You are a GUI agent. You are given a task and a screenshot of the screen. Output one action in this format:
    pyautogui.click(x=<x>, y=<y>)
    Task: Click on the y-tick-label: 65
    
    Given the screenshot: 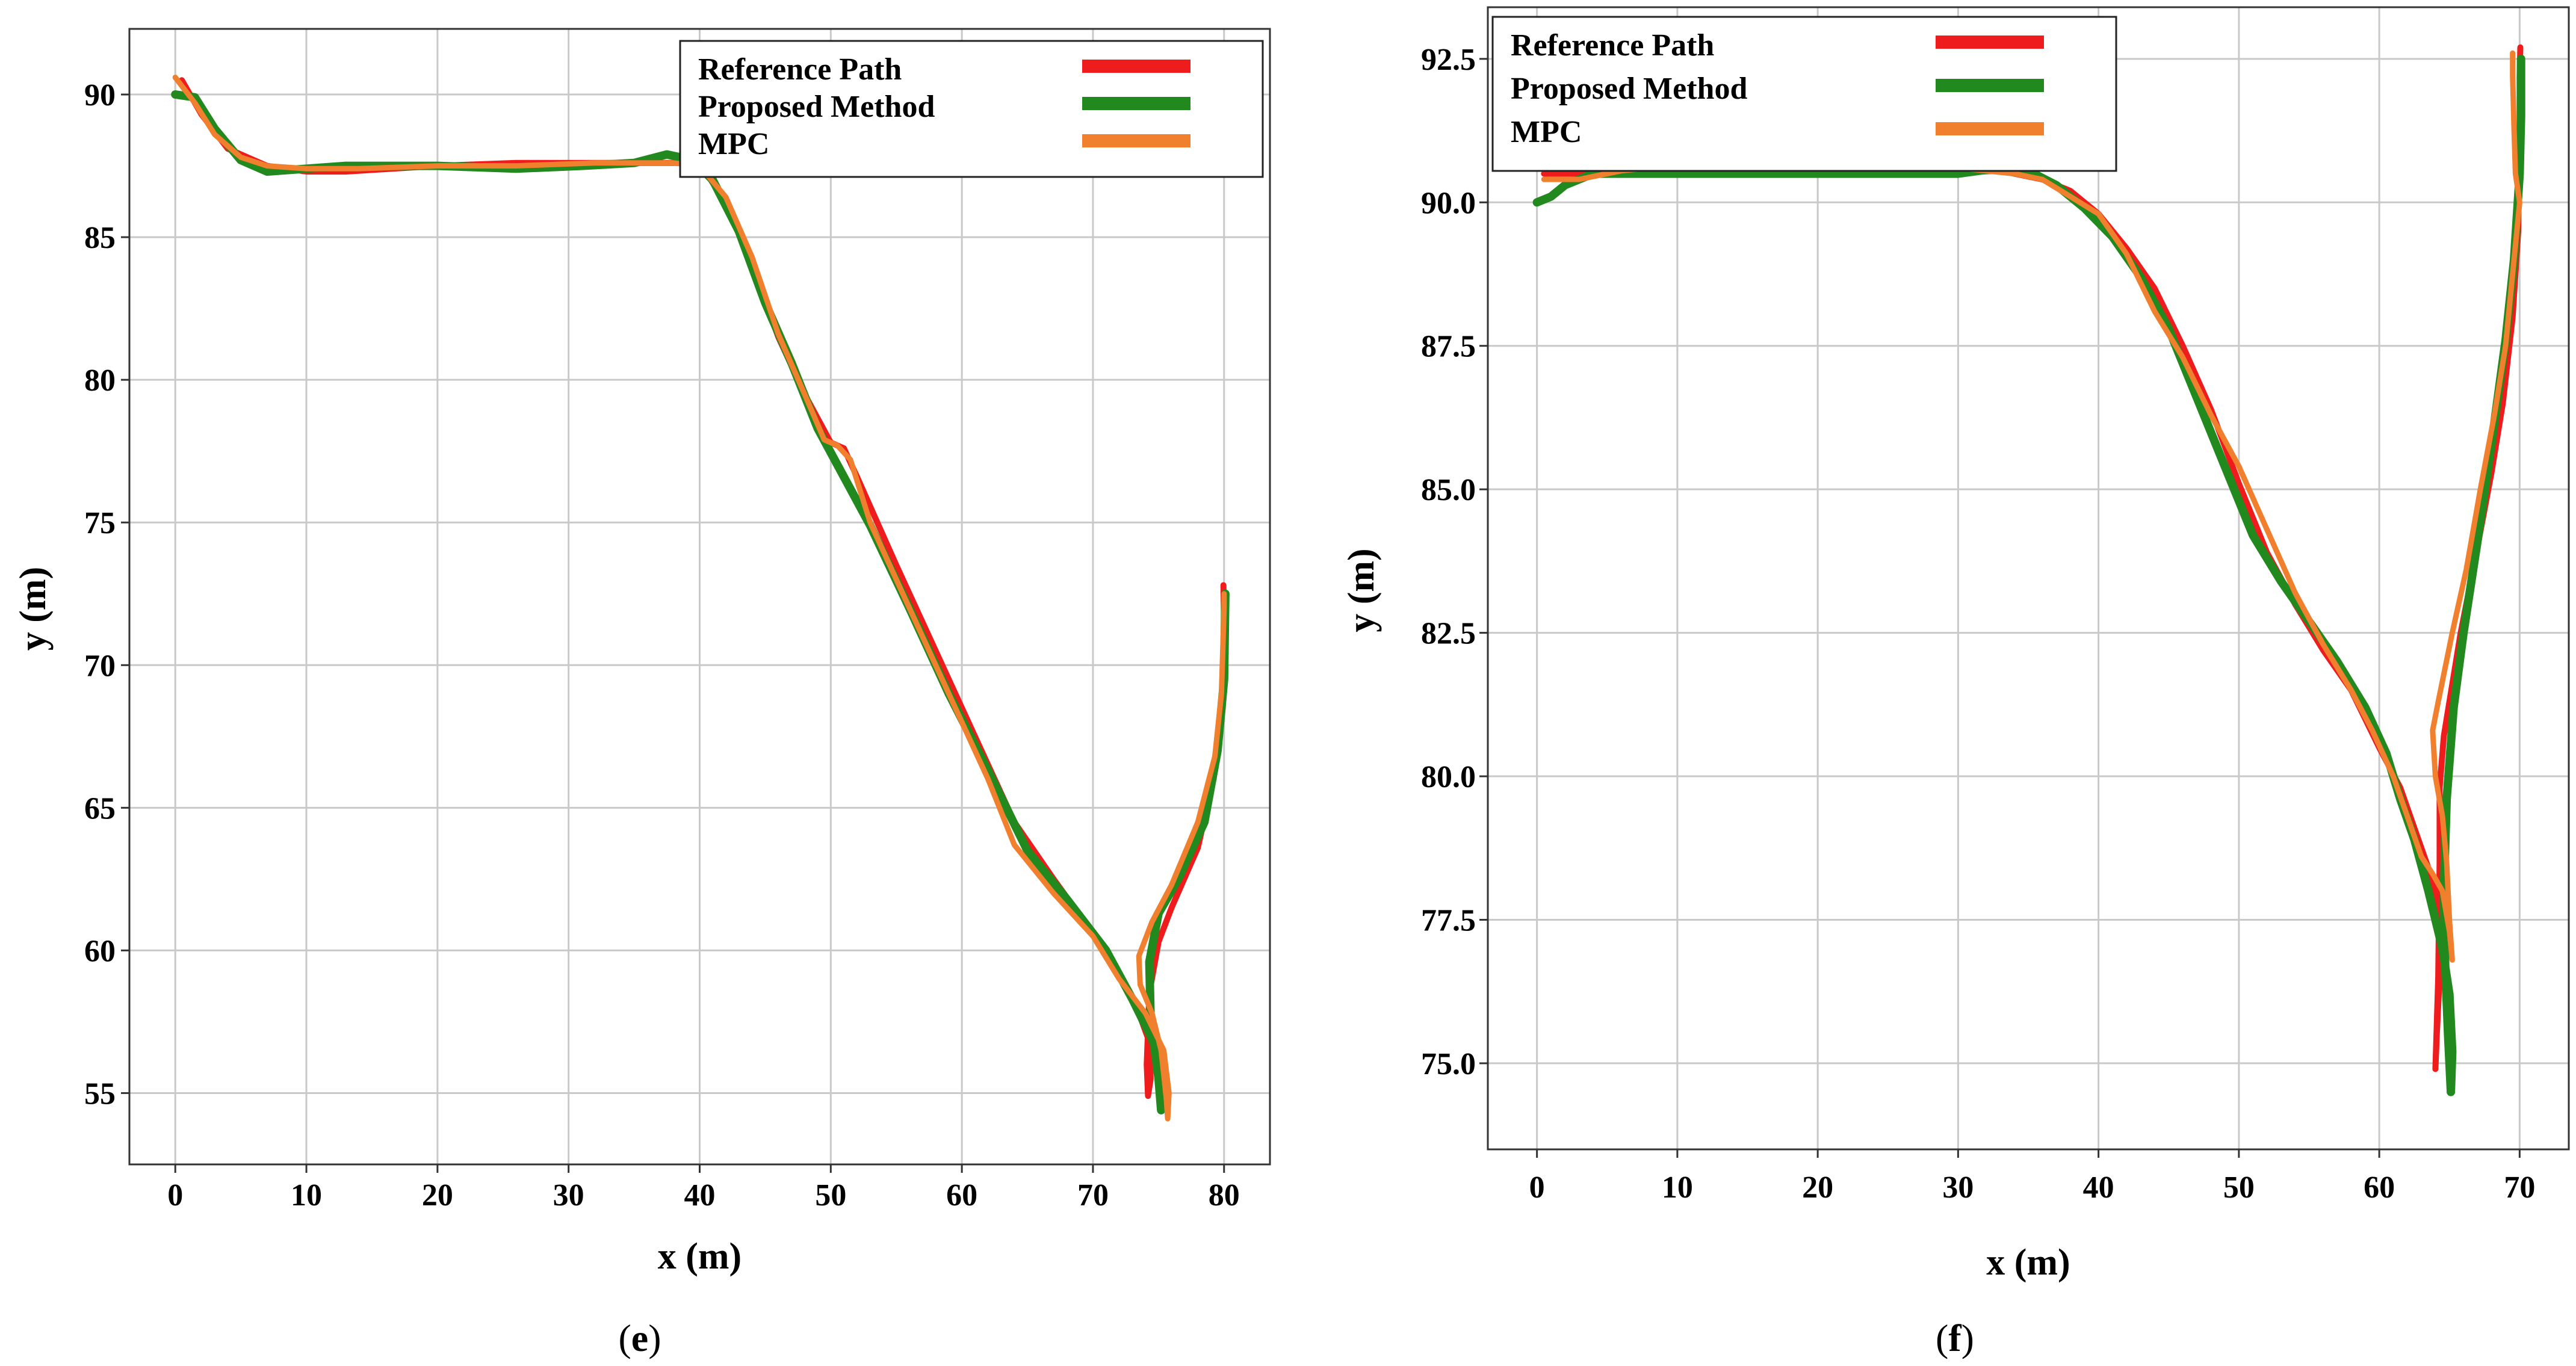 What is the action you would take?
    pyautogui.click(x=100, y=808)
    